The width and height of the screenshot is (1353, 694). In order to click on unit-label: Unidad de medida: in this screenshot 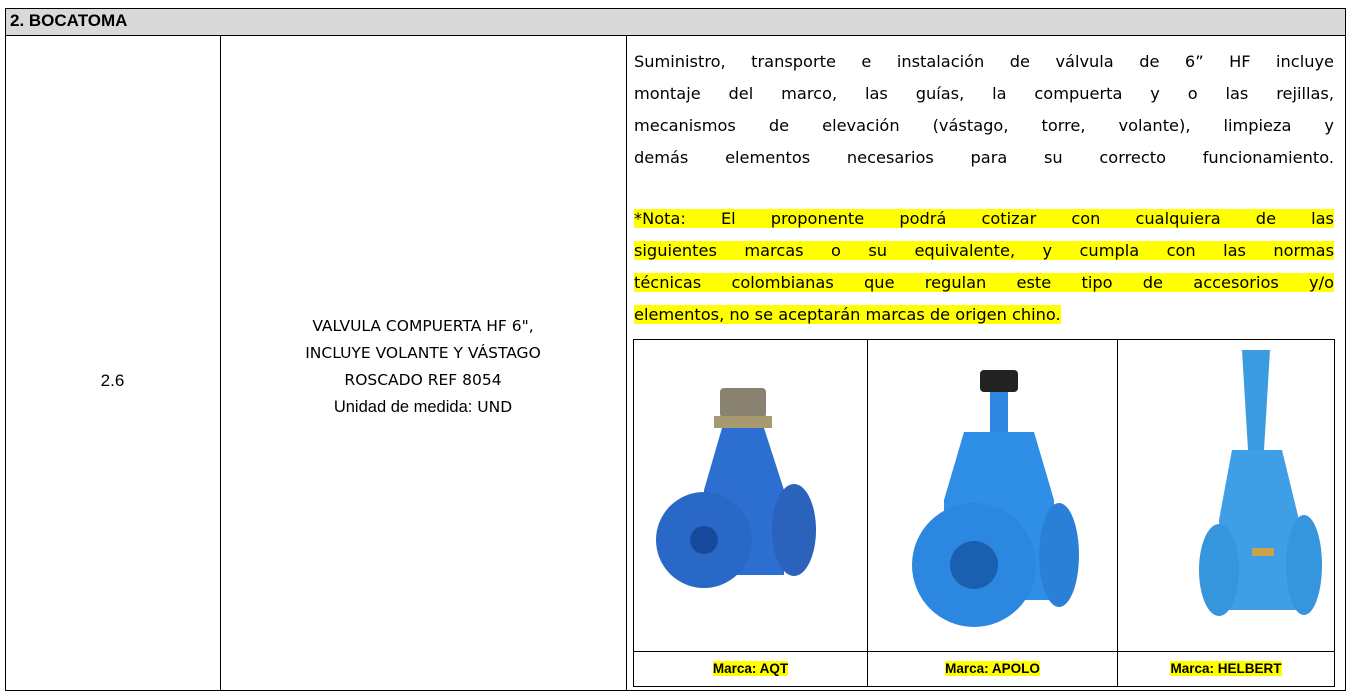, I will do `click(403, 407)`.